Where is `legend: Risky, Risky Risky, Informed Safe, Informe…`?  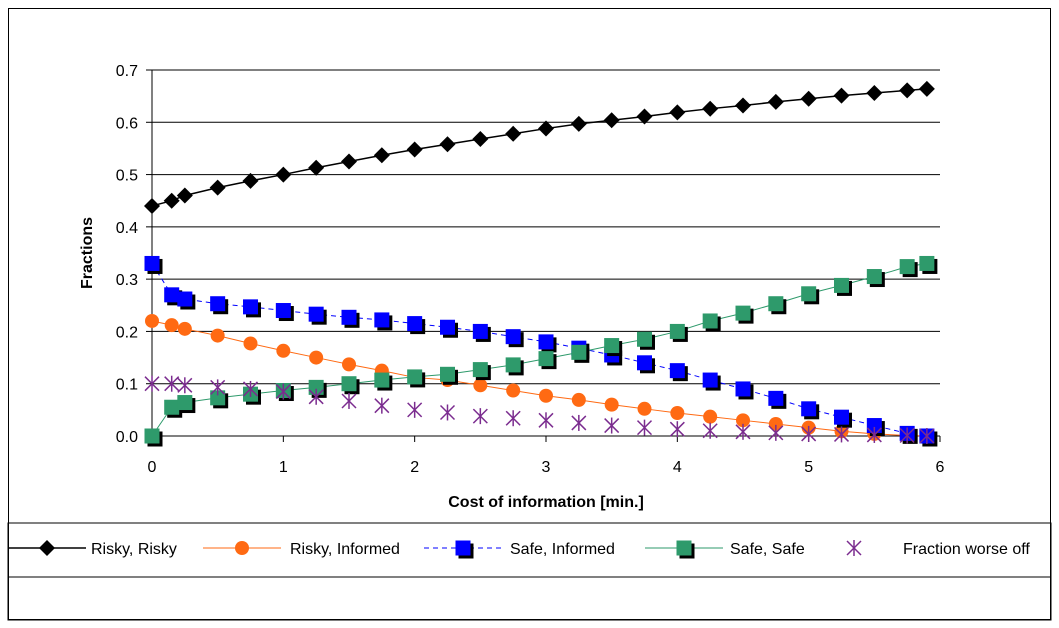 legend: Risky, Risky Risky, Informed Safe, Informe… is located at coordinates (519, 549).